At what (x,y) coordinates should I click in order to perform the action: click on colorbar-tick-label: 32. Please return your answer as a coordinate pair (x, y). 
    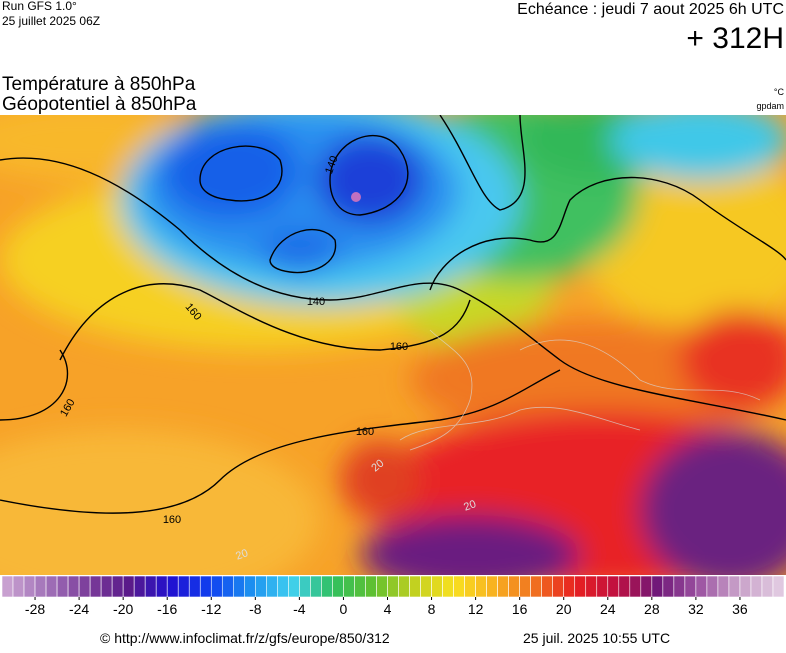
    Looking at the image, I should click on (696, 609).